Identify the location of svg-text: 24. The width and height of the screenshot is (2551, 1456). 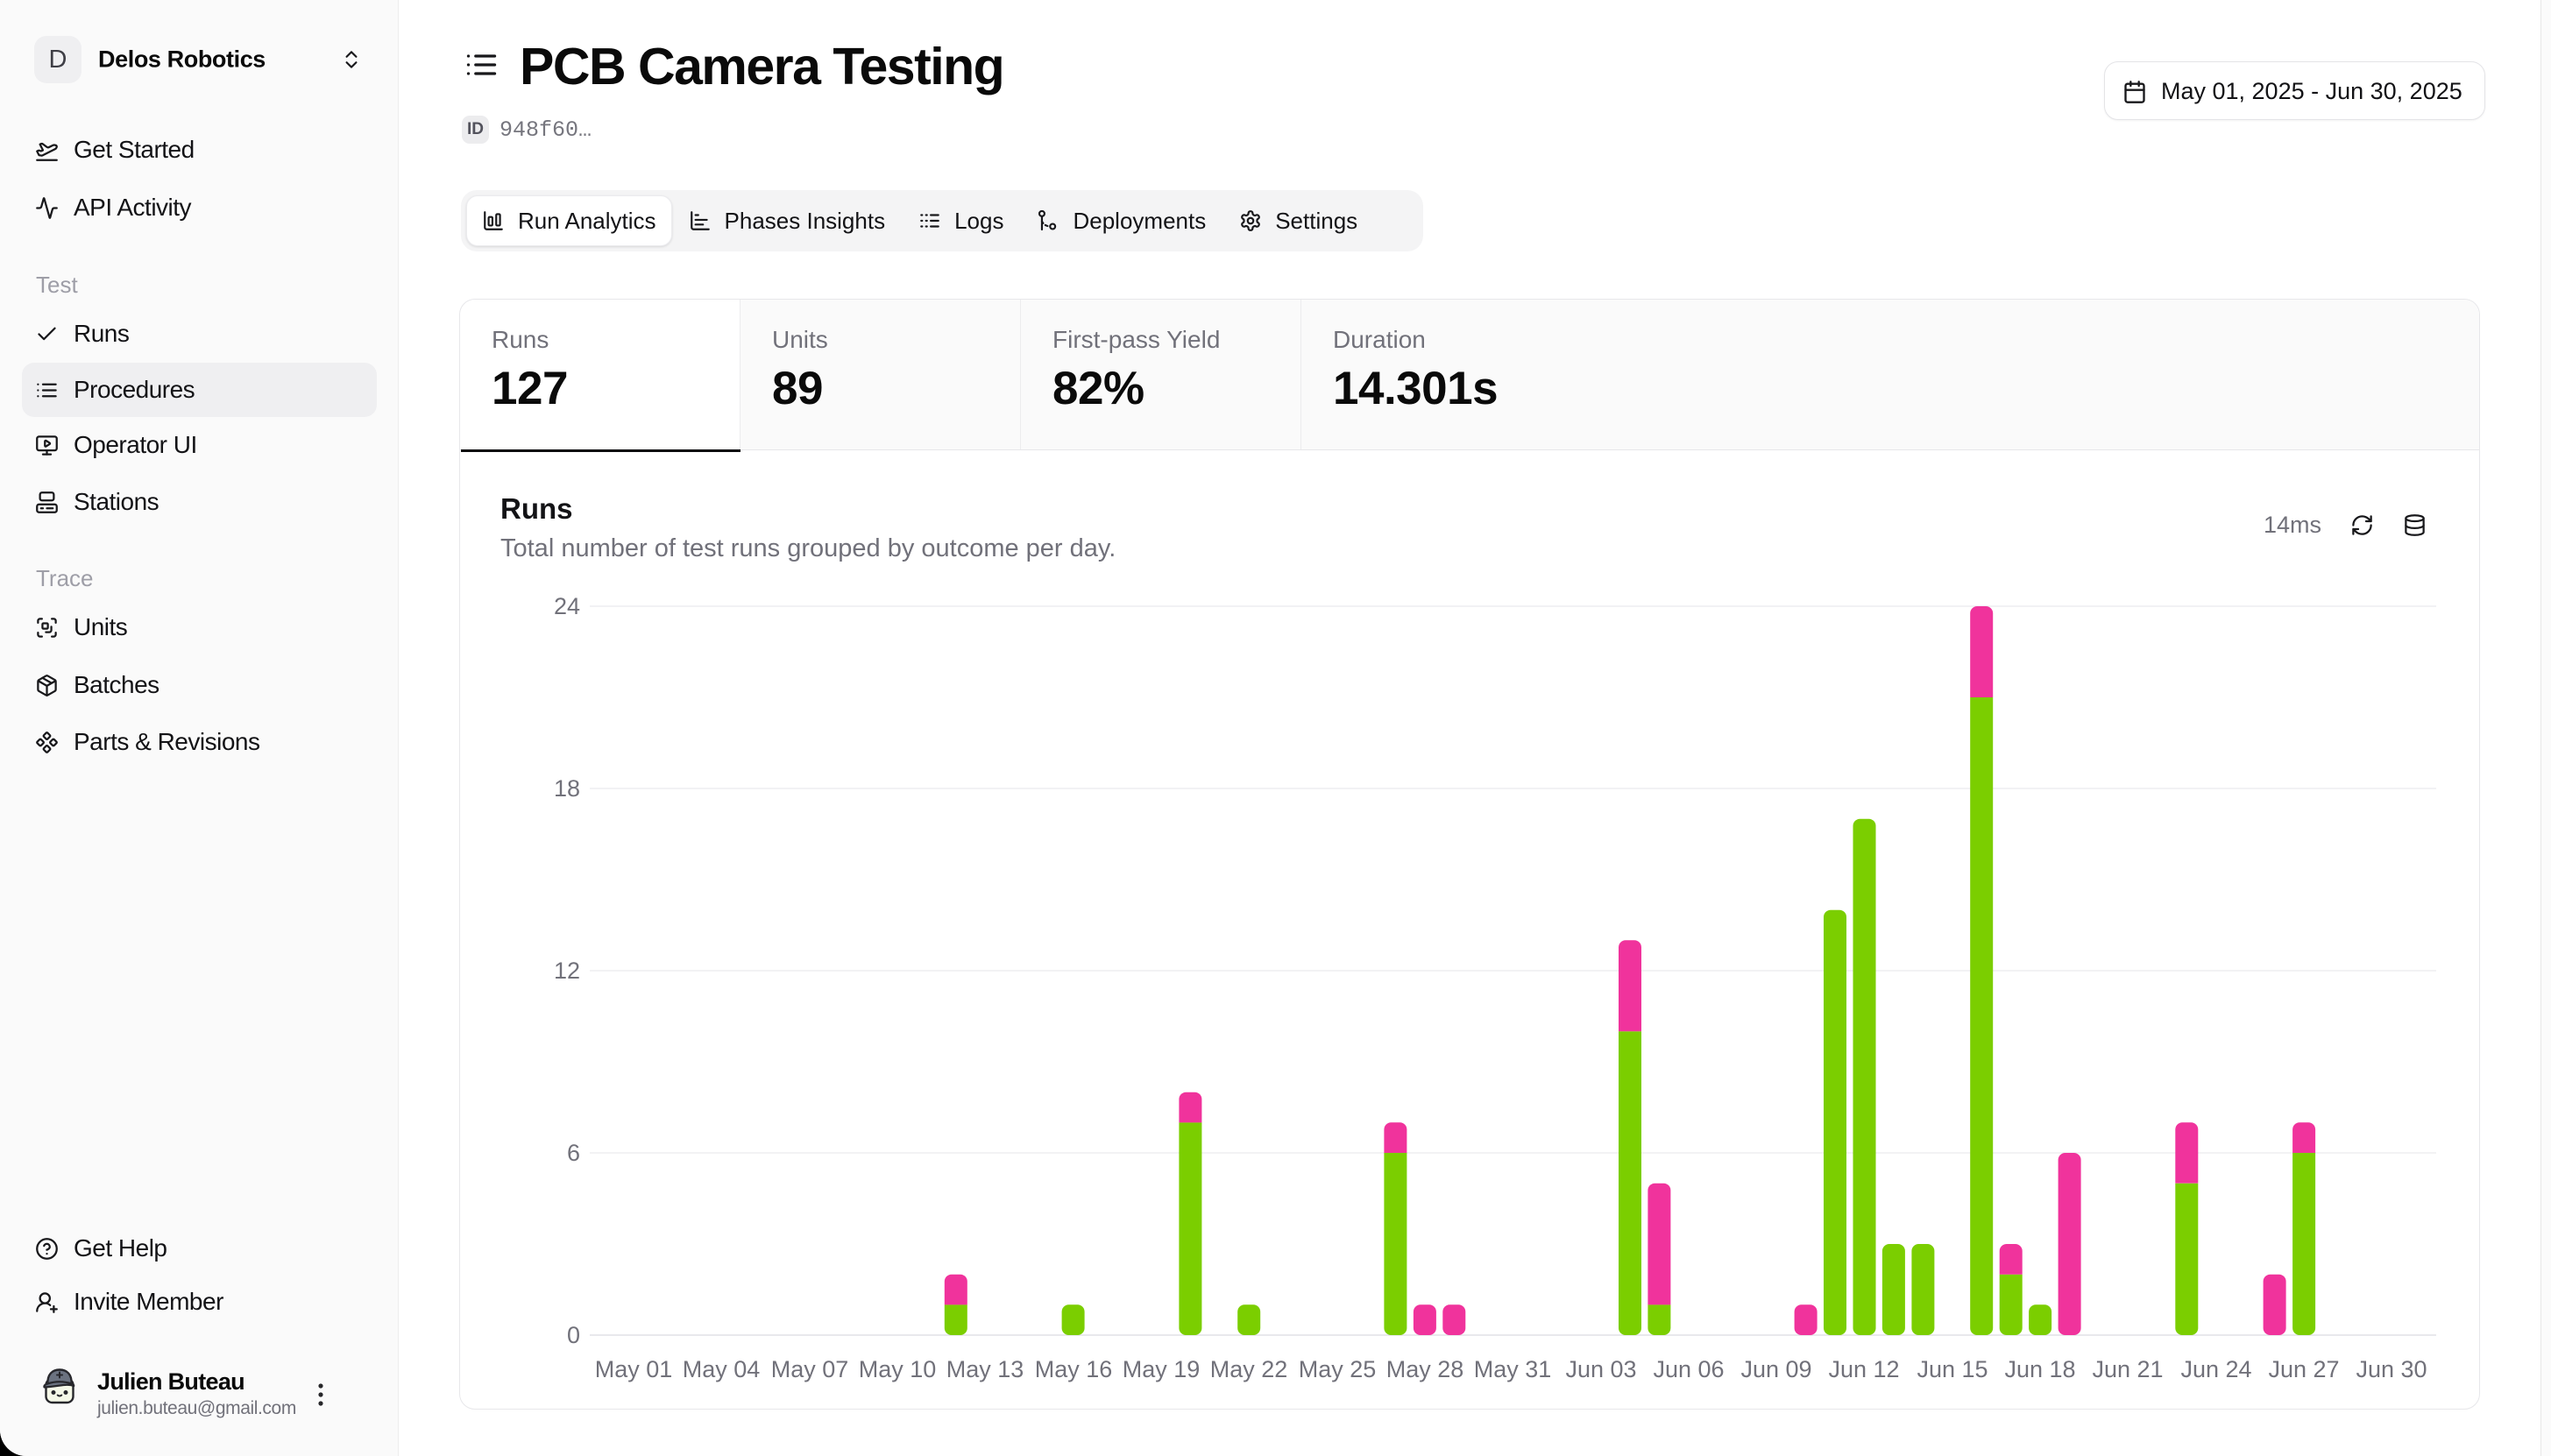
(567, 606).